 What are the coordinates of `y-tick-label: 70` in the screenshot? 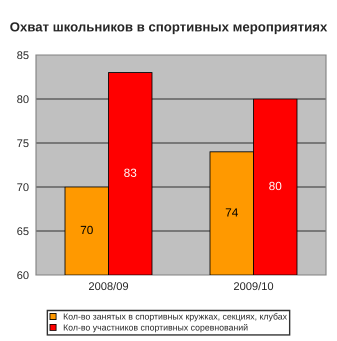 It's located at (23, 187).